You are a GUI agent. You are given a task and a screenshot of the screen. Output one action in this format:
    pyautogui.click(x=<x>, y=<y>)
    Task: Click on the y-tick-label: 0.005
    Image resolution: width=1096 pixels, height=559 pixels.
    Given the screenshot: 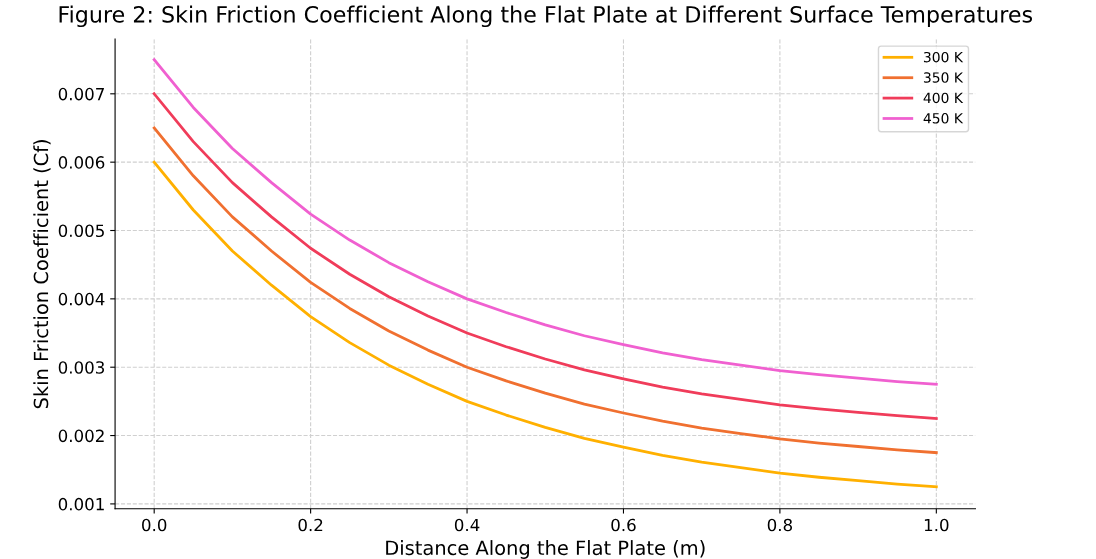 What is the action you would take?
    pyautogui.click(x=81, y=231)
    